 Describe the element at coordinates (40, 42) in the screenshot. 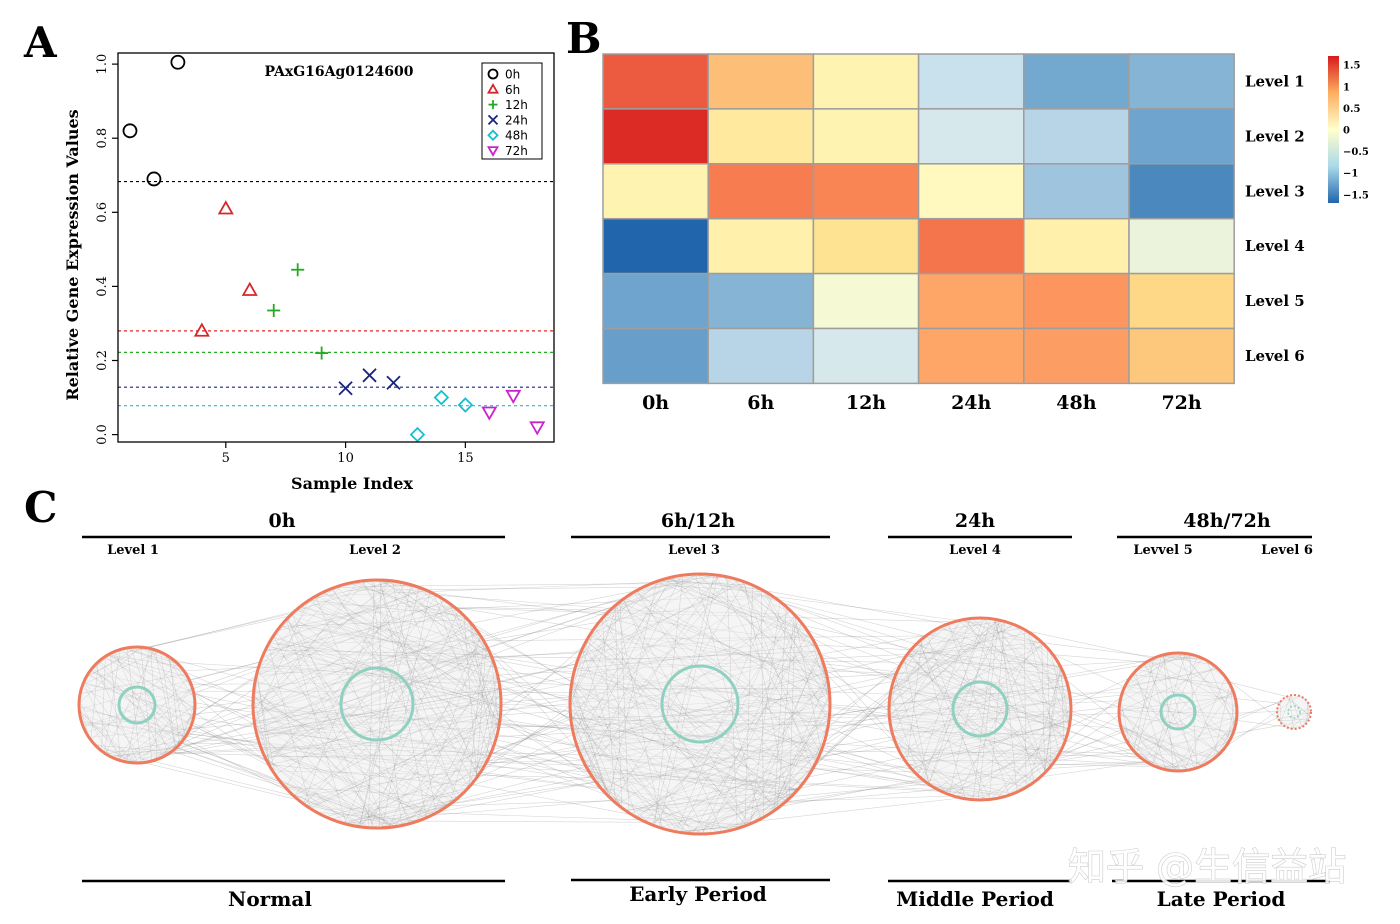

I see `panel-label-a: A` at that location.